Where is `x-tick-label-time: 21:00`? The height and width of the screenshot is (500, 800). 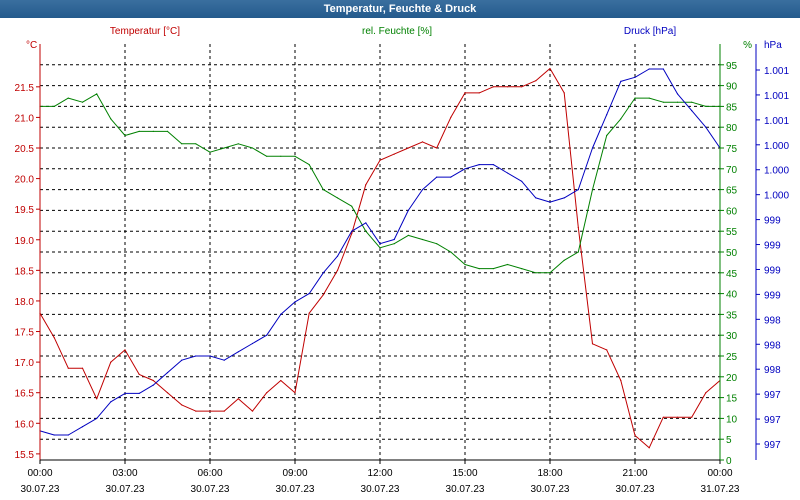 x-tick-label-time: 21:00 is located at coordinates (634, 473).